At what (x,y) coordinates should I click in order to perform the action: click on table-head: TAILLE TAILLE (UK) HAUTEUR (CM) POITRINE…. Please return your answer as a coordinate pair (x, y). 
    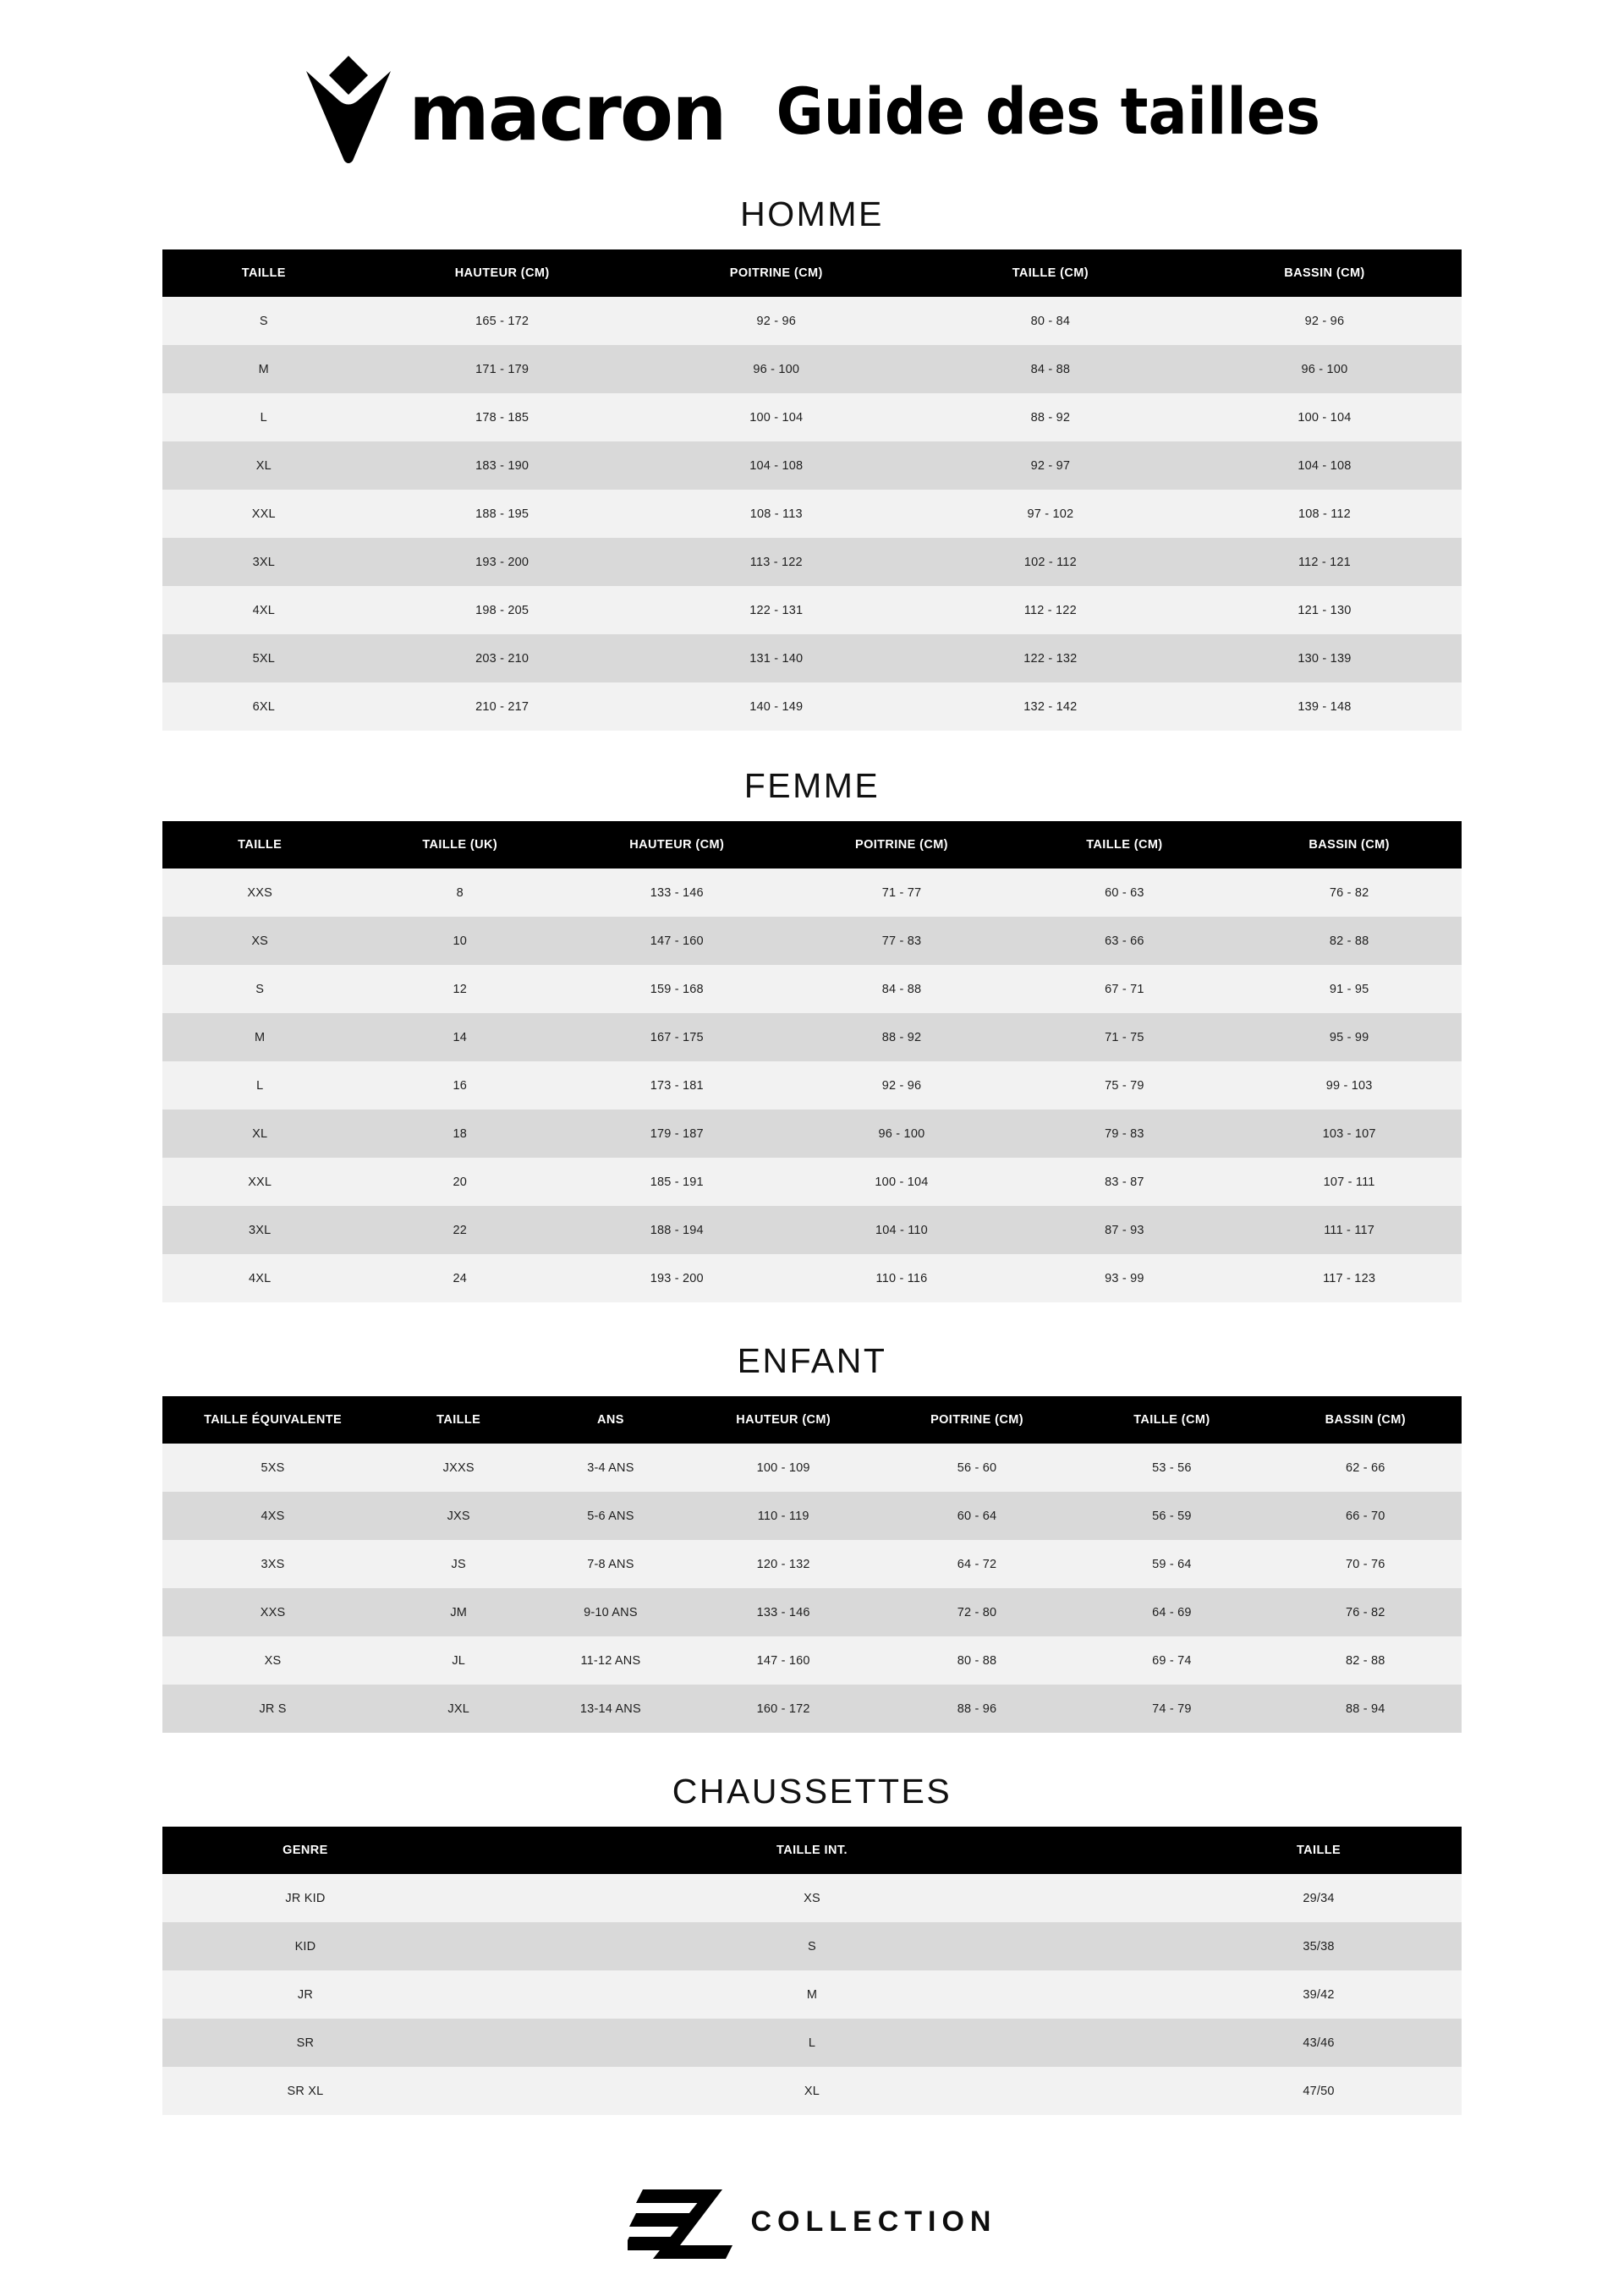
    Looking at the image, I should click on (812, 845).